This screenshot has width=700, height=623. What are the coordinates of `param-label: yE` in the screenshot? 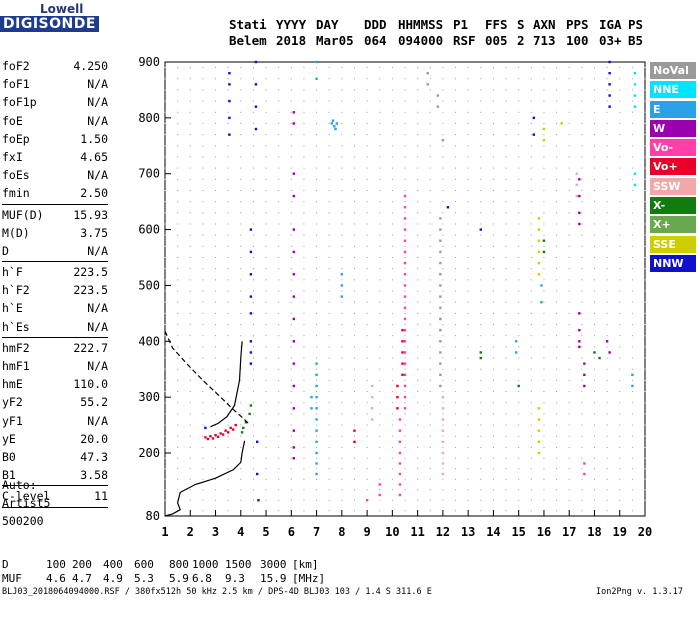 It's located at (9, 438).